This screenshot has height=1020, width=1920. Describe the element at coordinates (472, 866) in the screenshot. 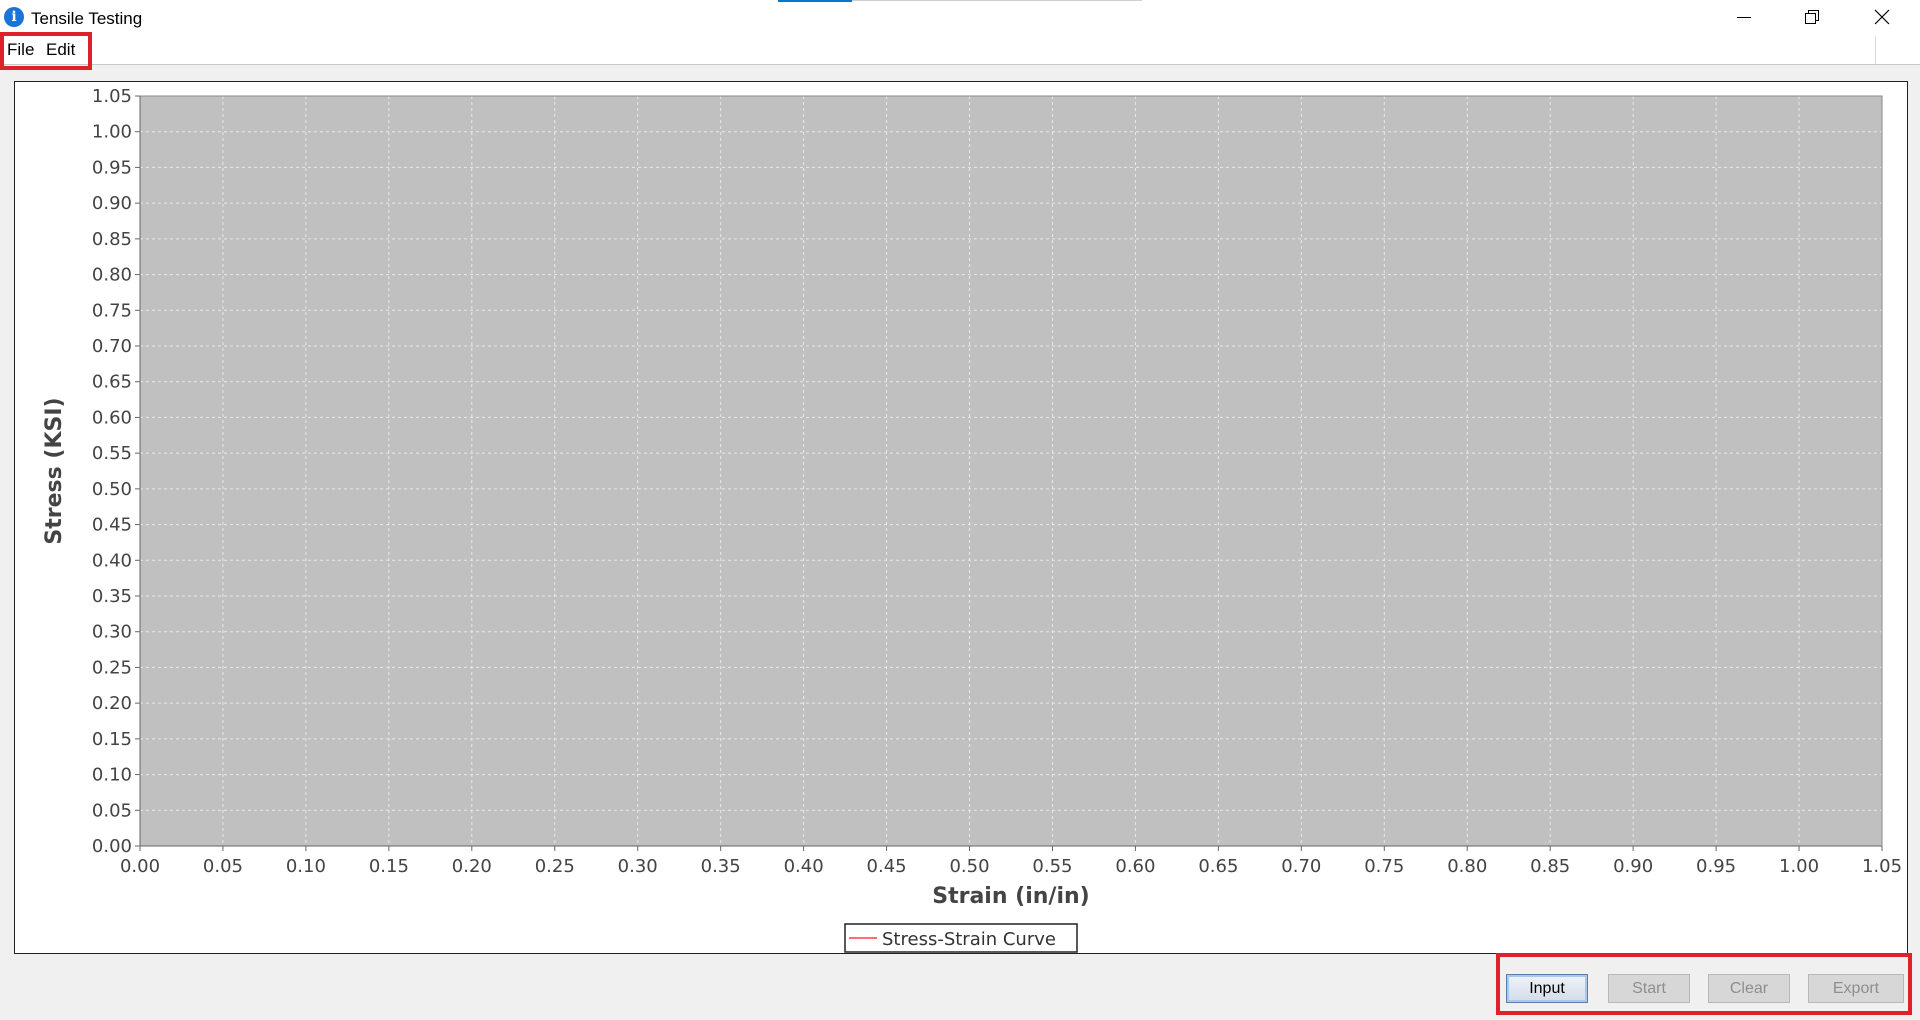

I see `x-tick-label: 0.20` at that location.